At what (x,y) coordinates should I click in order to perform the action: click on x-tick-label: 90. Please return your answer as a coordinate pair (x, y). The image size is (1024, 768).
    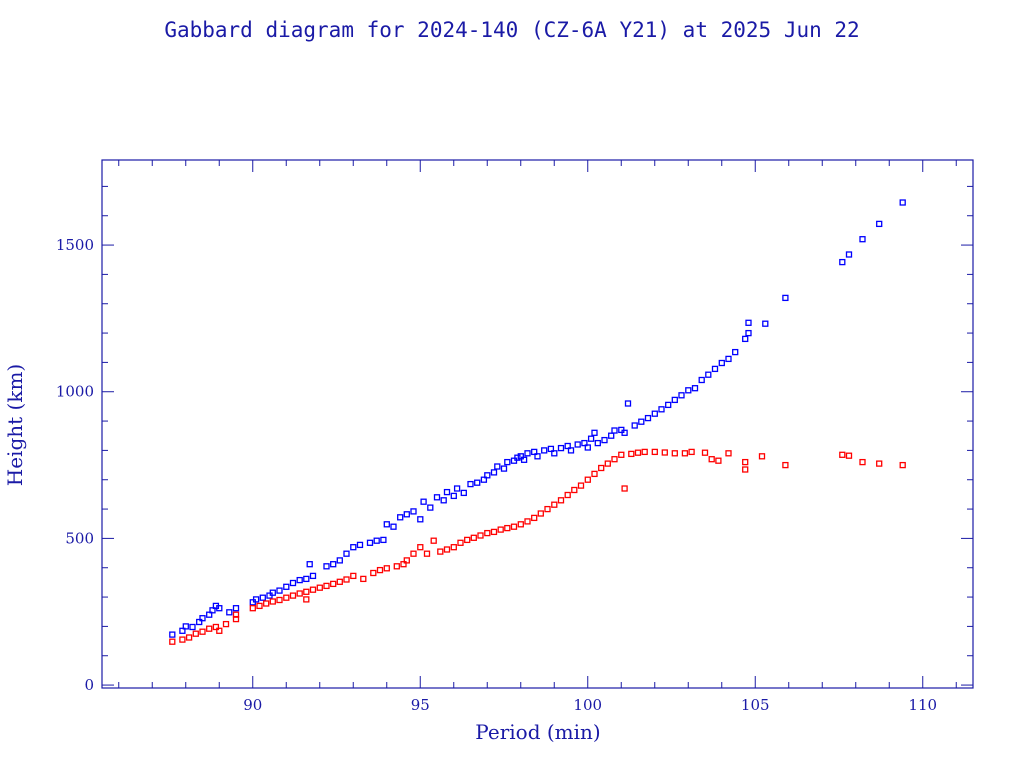
    Looking at the image, I should click on (252, 705).